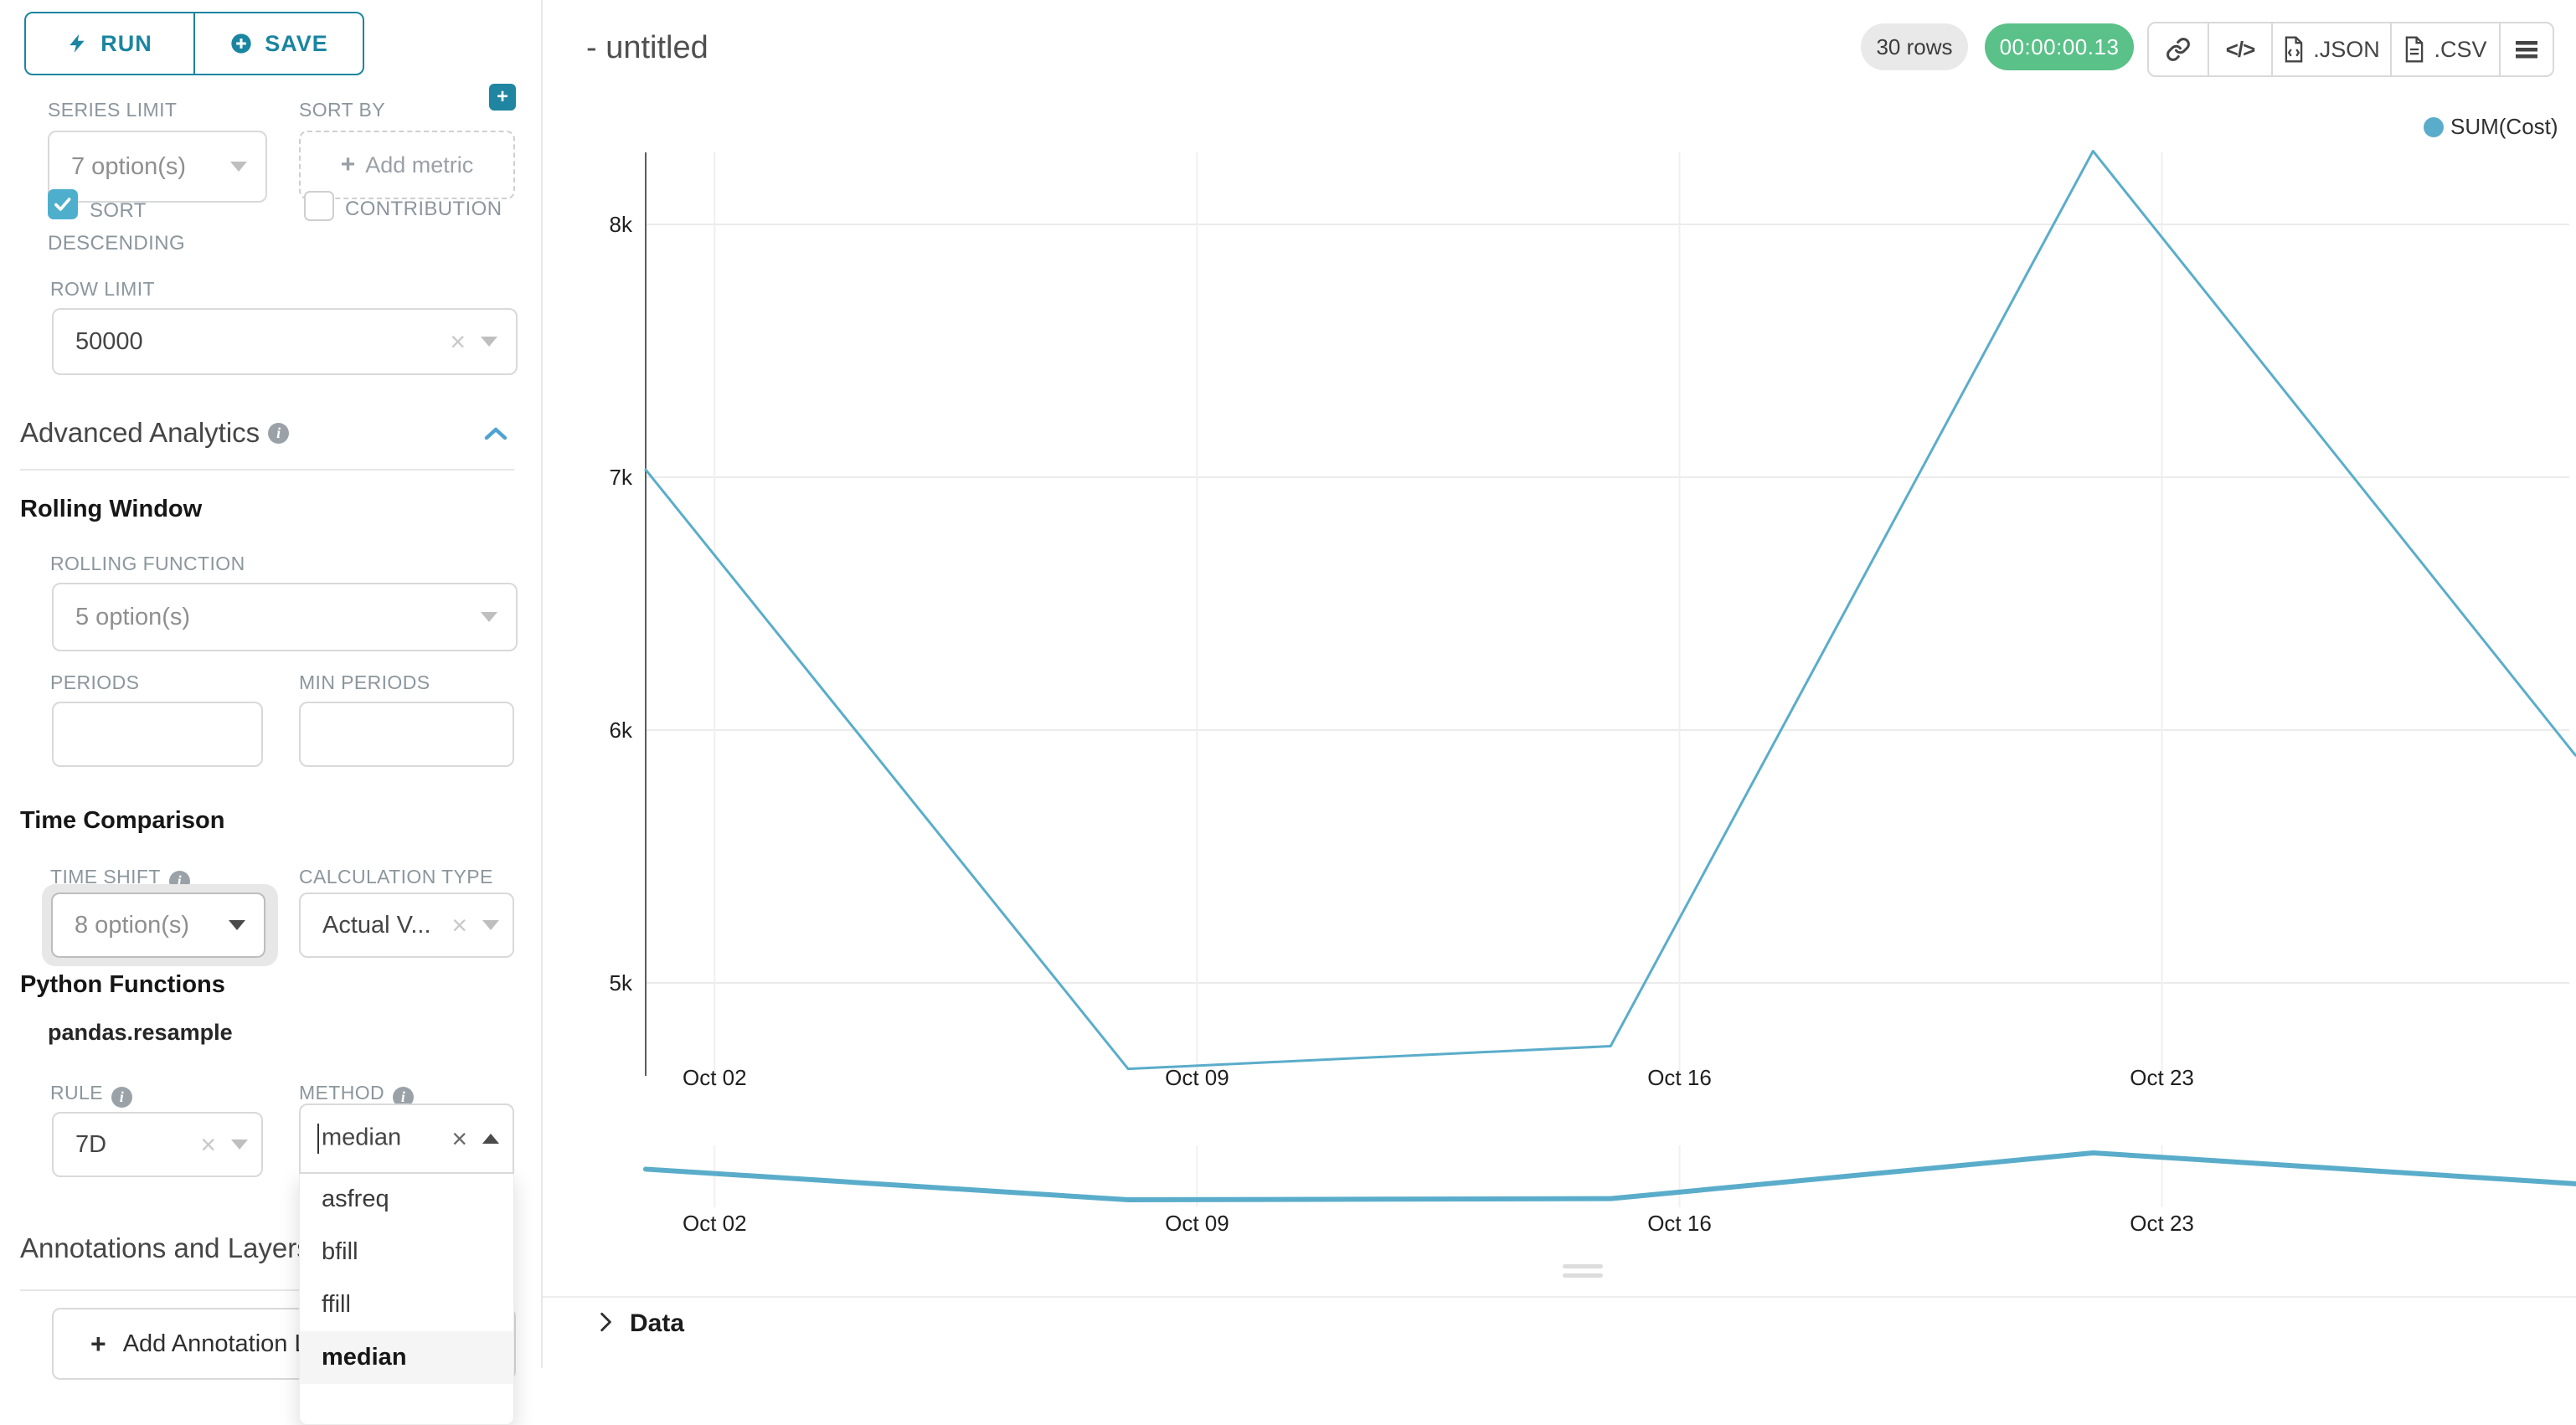  Describe the element at coordinates (91, 1095) in the screenshot. I see `rule-label: RULE i` at that location.